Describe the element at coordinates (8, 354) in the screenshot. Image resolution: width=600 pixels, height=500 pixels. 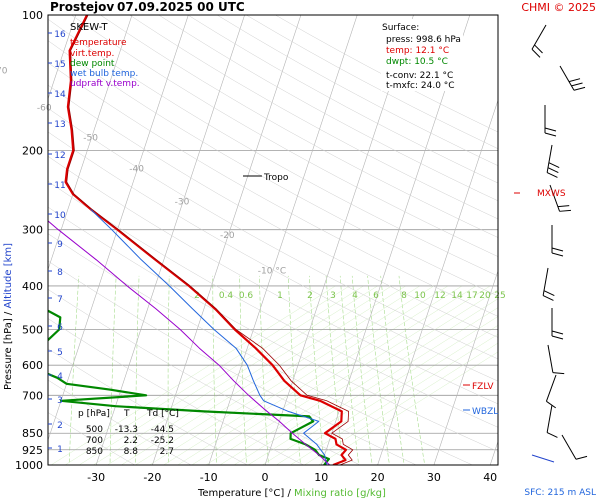
I see `ylabel-pressure: Pressure [hPa]` at that location.